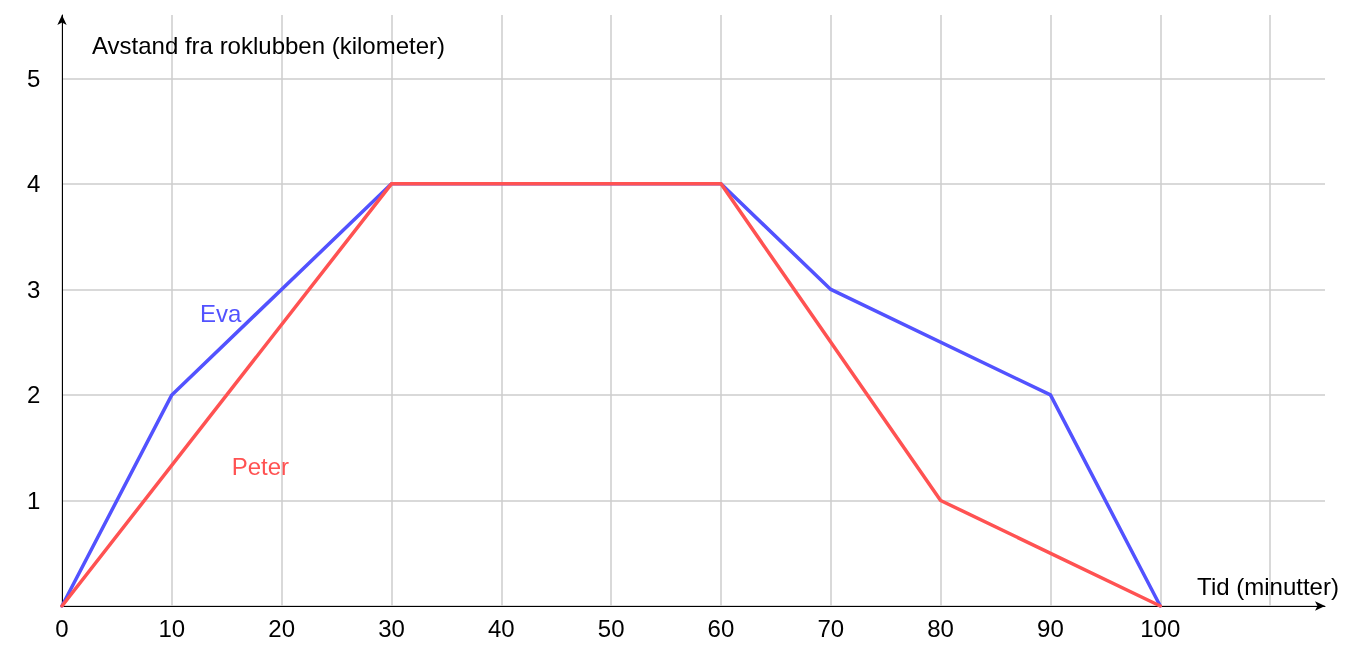 The width and height of the screenshot is (1364, 651). I want to click on y-tick-label: 4, so click(34, 184).